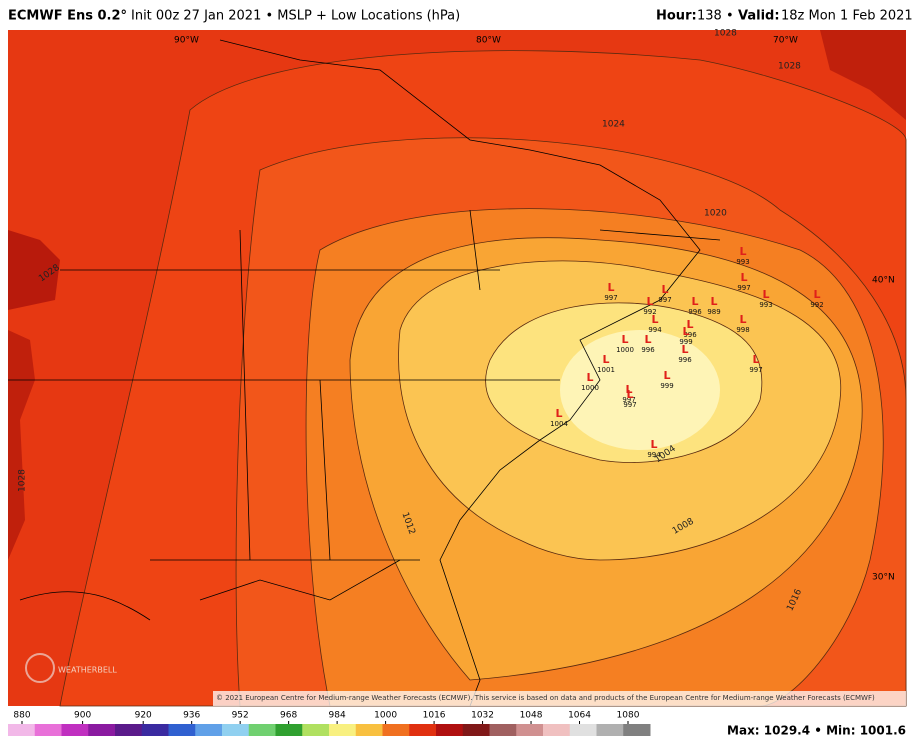 The height and width of the screenshot is (750, 914). Describe the element at coordinates (759, 16) in the screenshot. I see `valid-label: Valid:` at that location.